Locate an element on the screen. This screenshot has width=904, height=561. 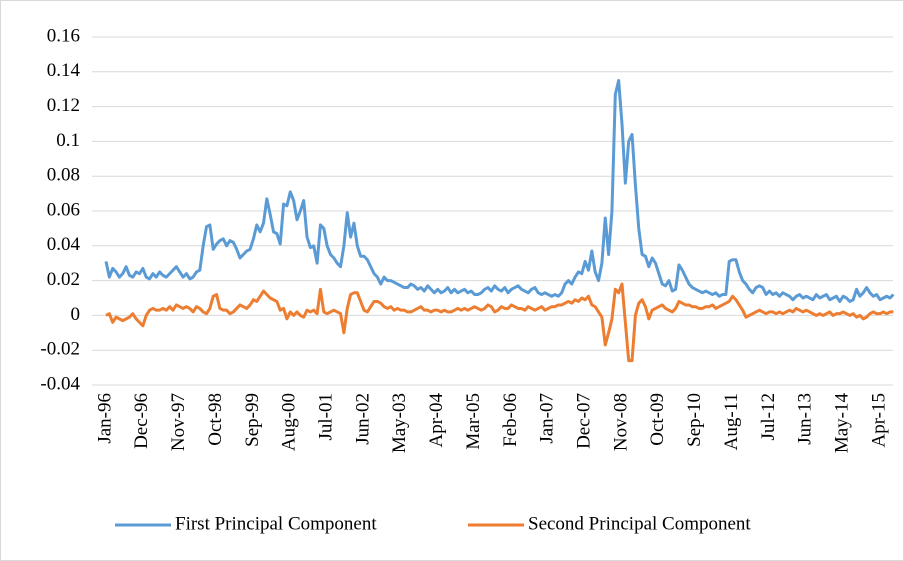
x-tick-label: Jan-07 is located at coordinates (547, 418).